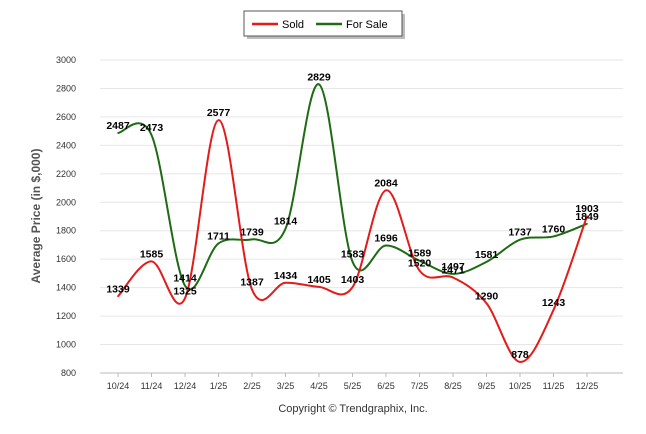 Image resolution: width=646 pixels, height=434 pixels. What do you see at coordinates (66, 345) in the screenshot?
I see `y-tick-label: 1000` at bounding box center [66, 345].